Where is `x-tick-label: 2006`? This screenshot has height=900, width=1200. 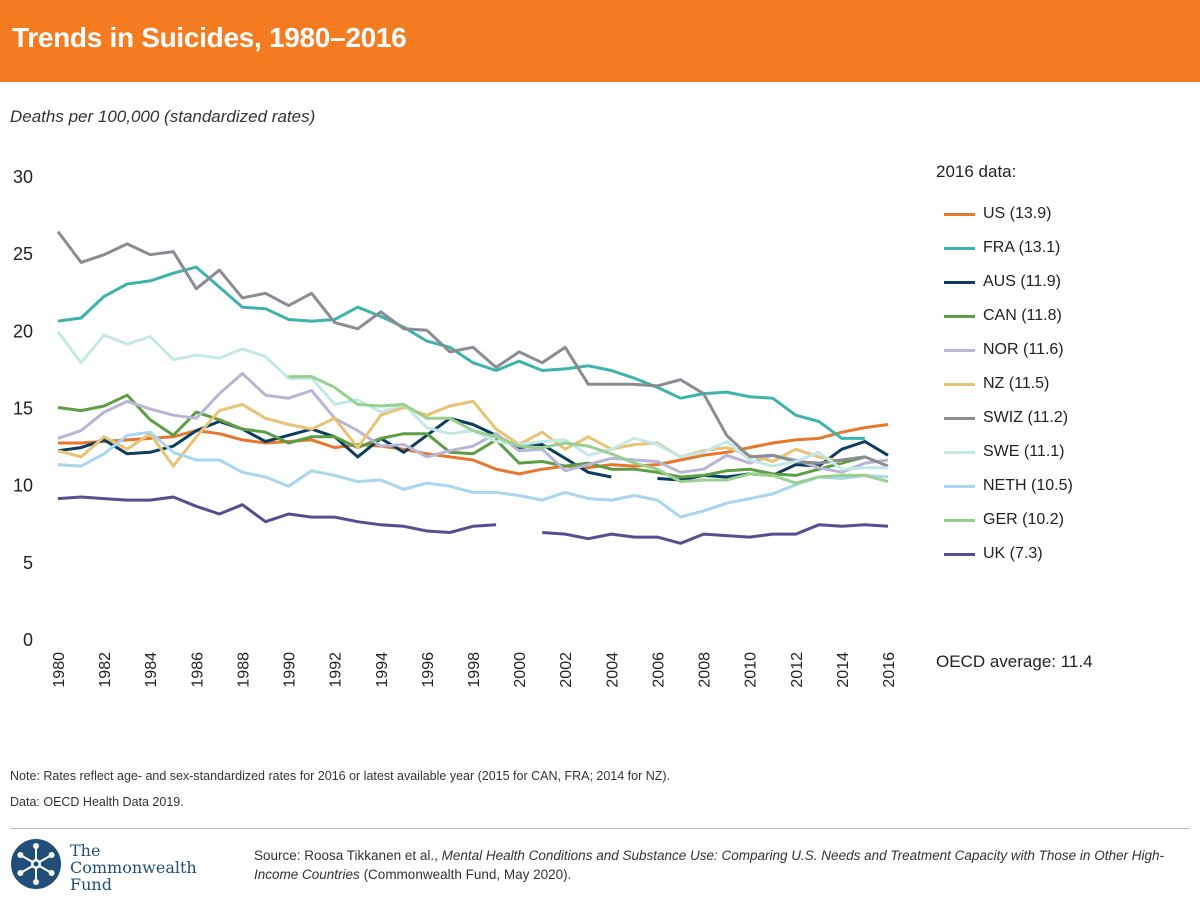 x-tick-label: 2006 is located at coordinates (658, 670).